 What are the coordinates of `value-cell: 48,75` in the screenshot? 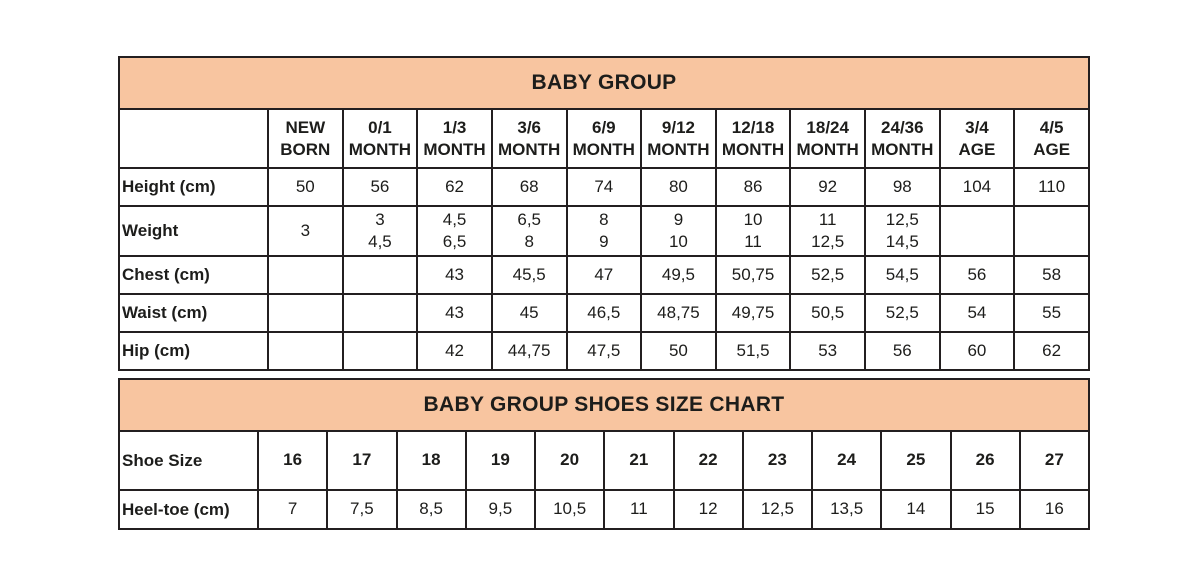 It's located at (678, 313).